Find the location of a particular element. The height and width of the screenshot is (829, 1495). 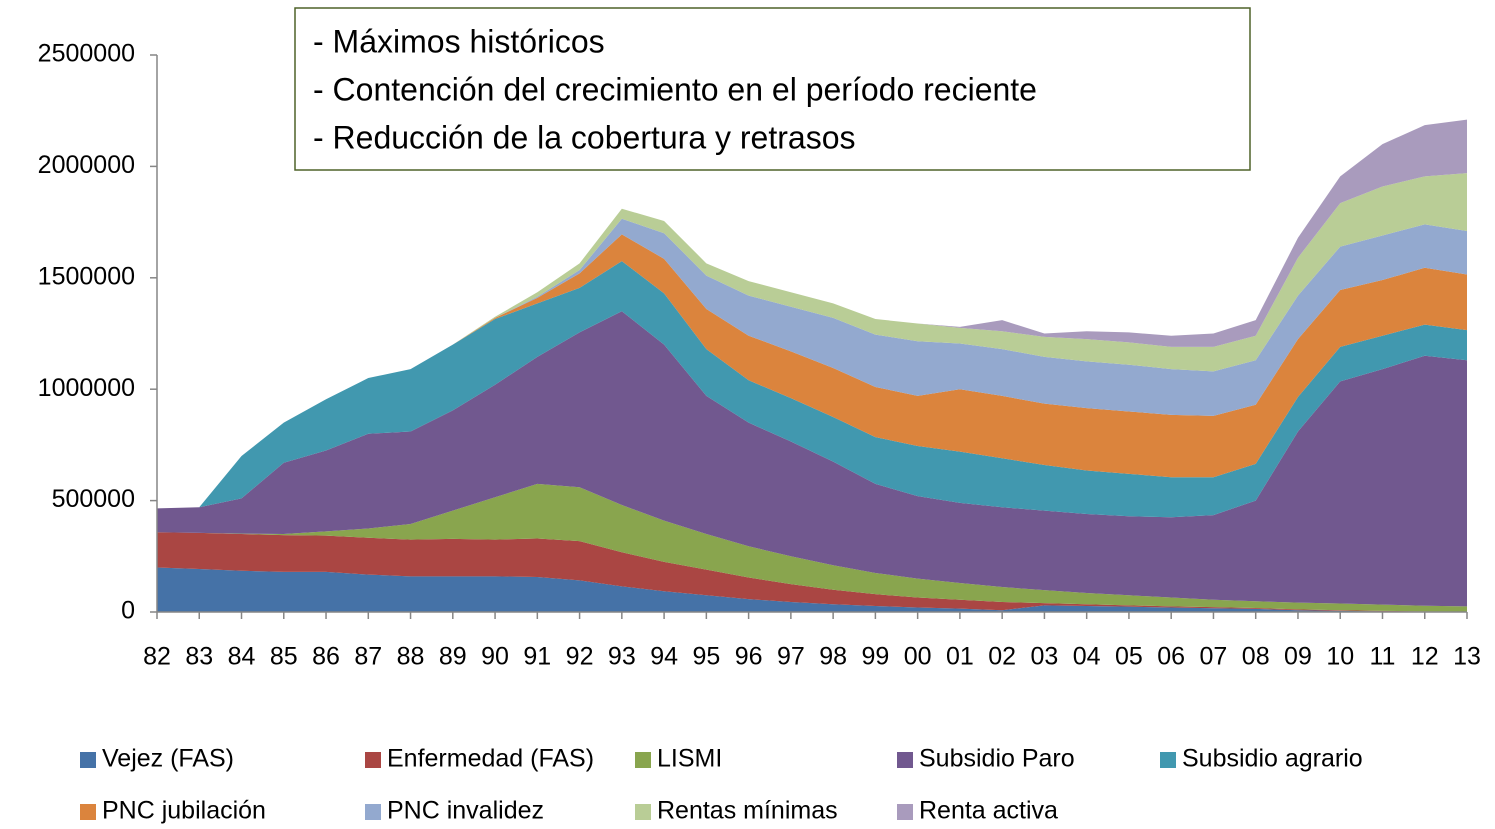

x-tick-label: 13 is located at coordinates (1467, 657).